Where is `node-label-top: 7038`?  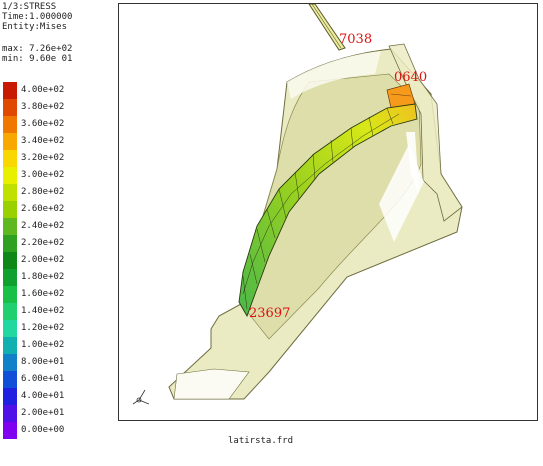 node-label-top: 7038 is located at coordinates (356, 39).